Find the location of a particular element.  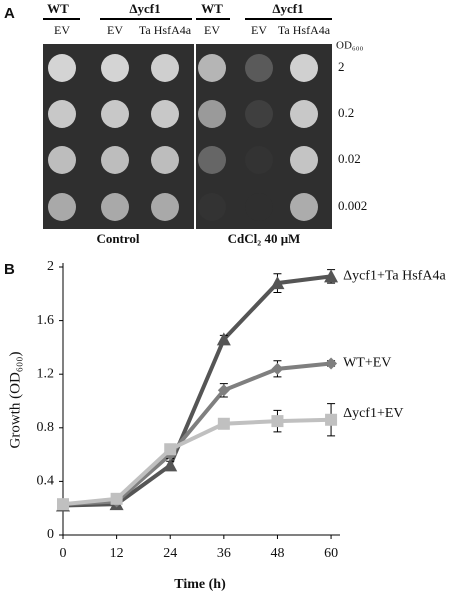

x-tick-label: 24 is located at coordinates (170, 553).